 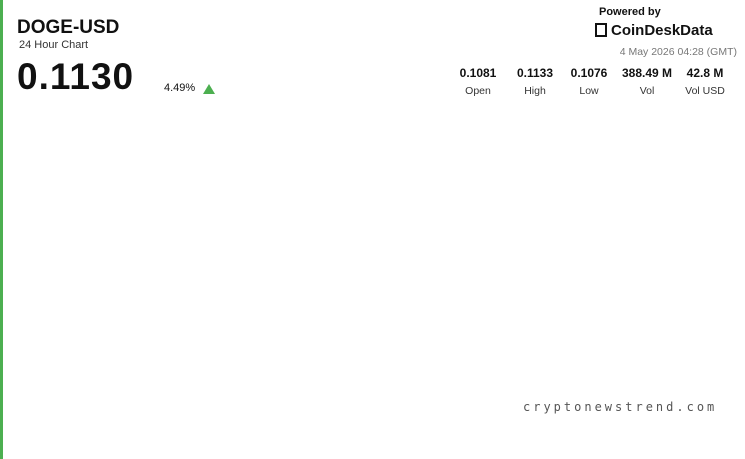 What do you see at coordinates (478, 81) in the screenshot?
I see `stat: 0.1081 Open` at bounding box center [478, 81].